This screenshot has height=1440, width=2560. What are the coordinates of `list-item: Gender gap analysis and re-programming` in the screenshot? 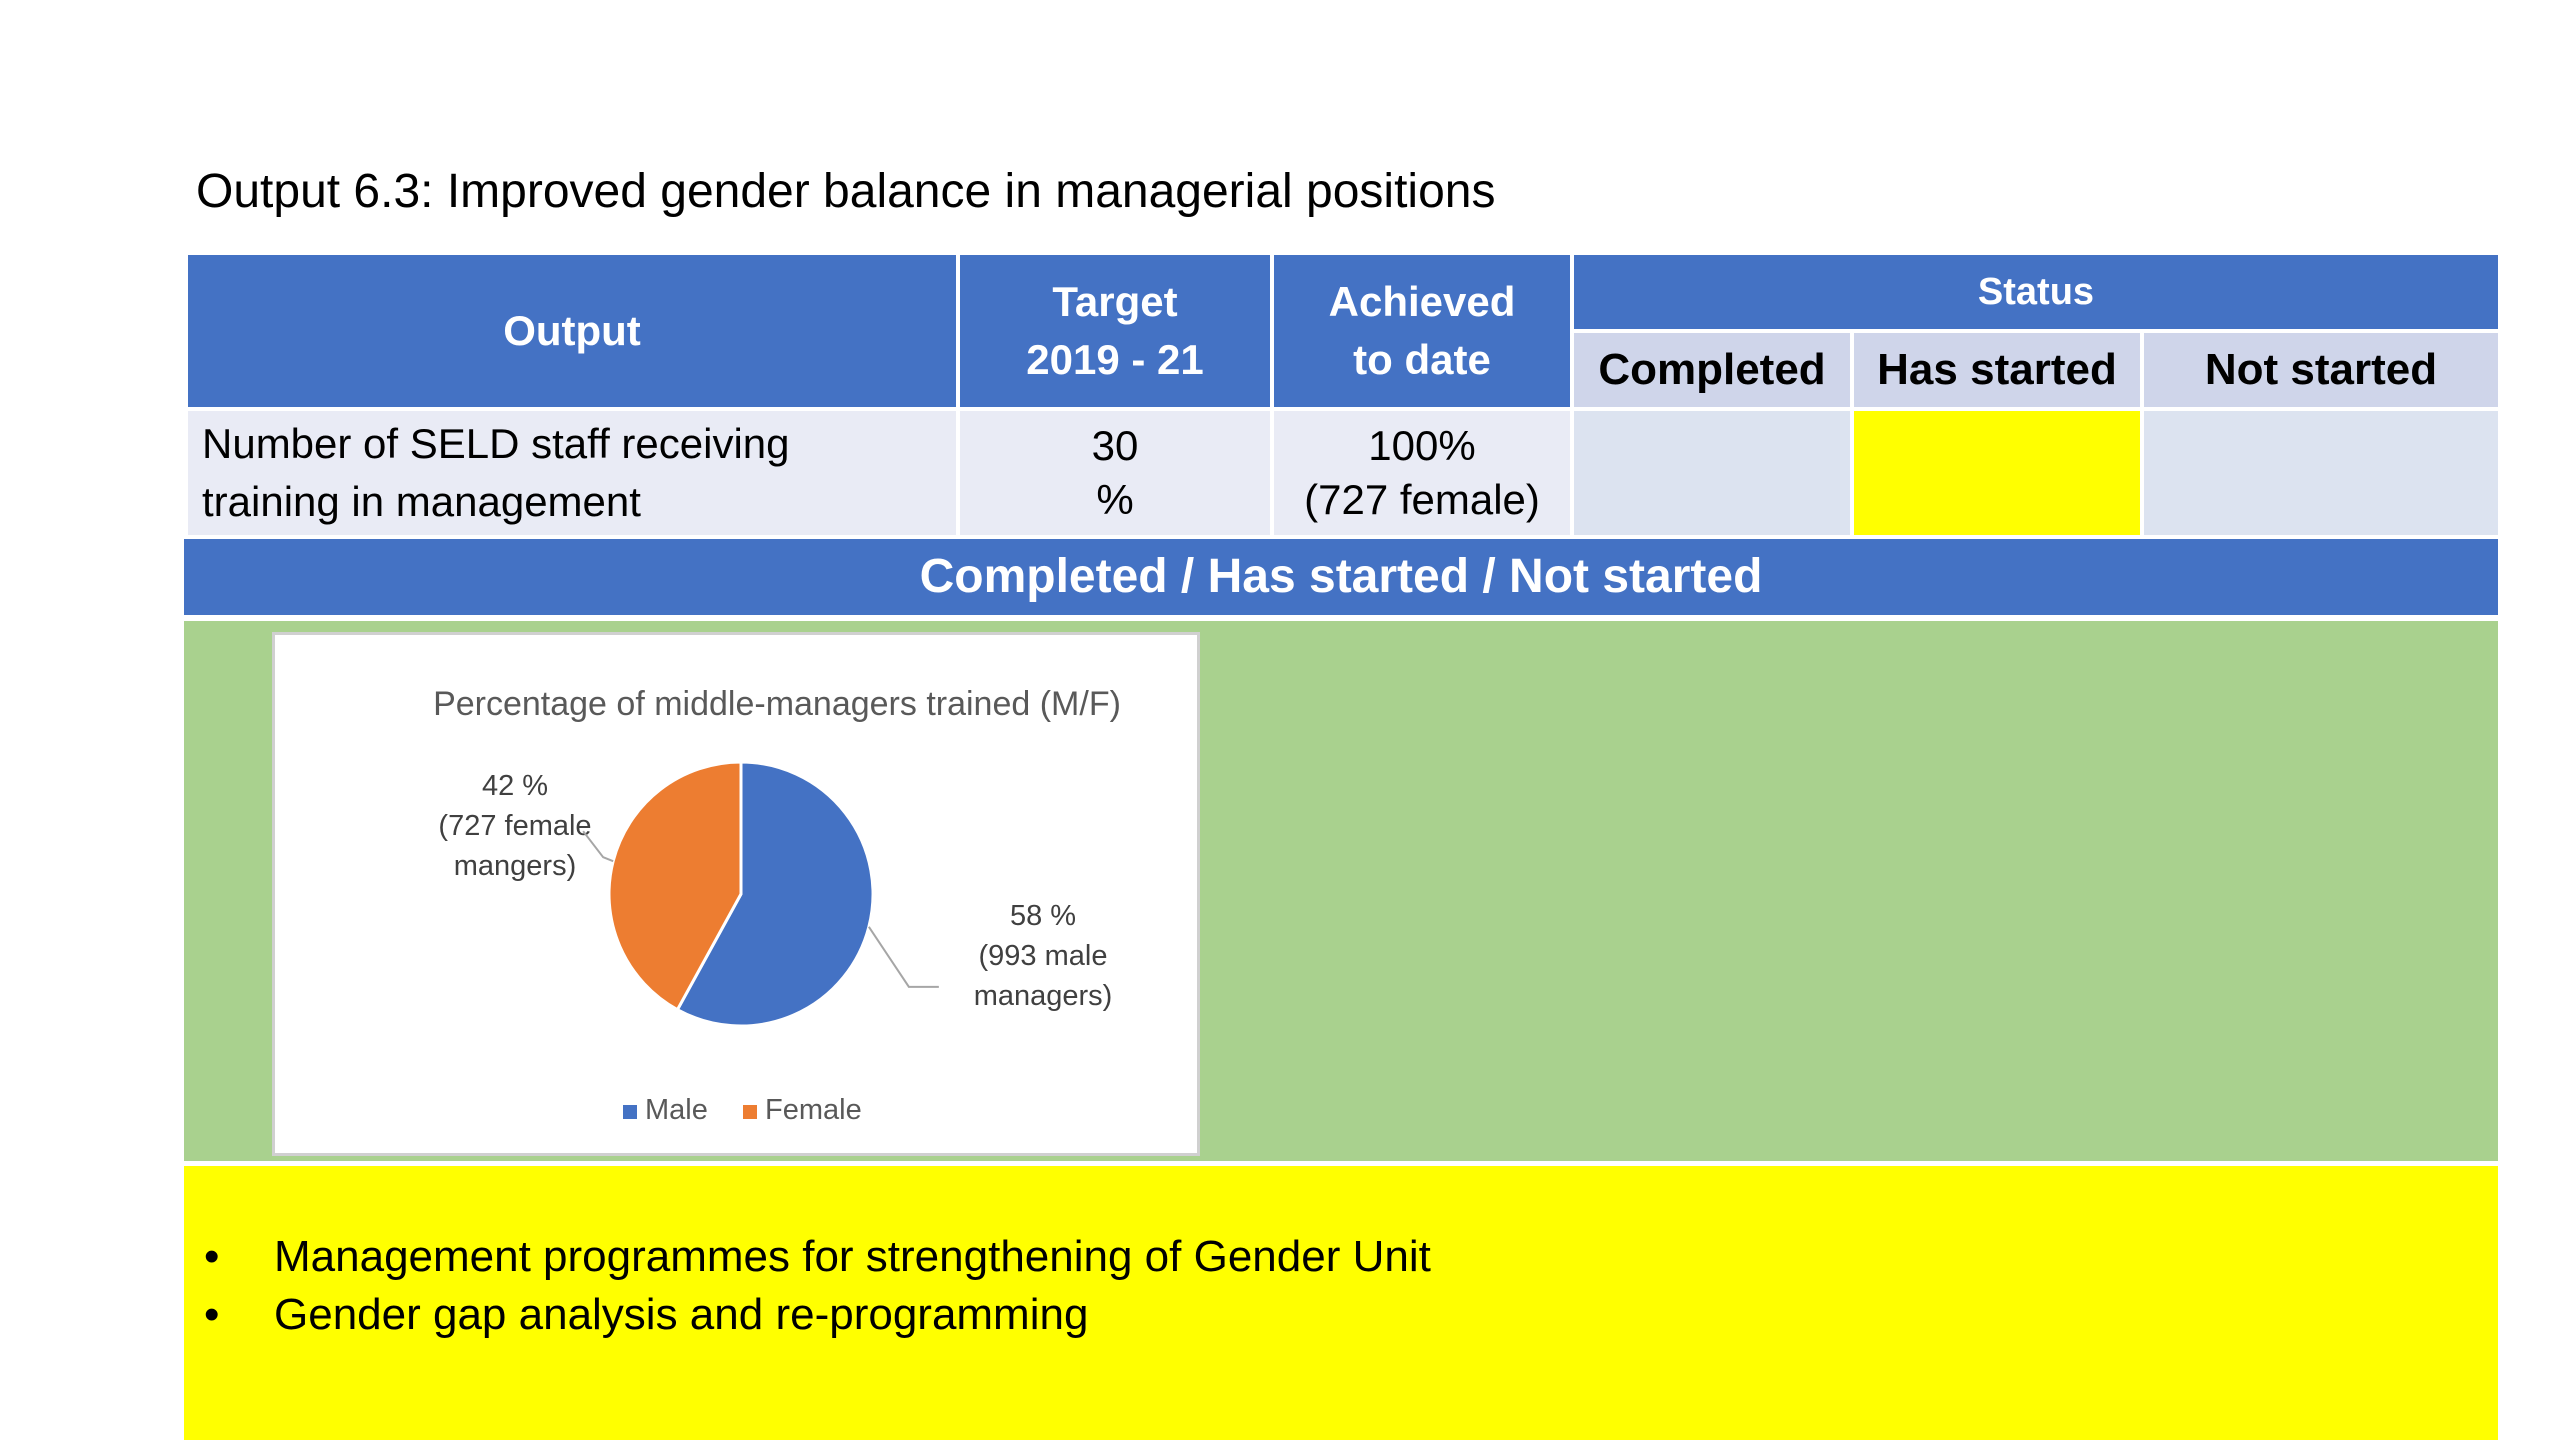 It's located at (814, 1315).